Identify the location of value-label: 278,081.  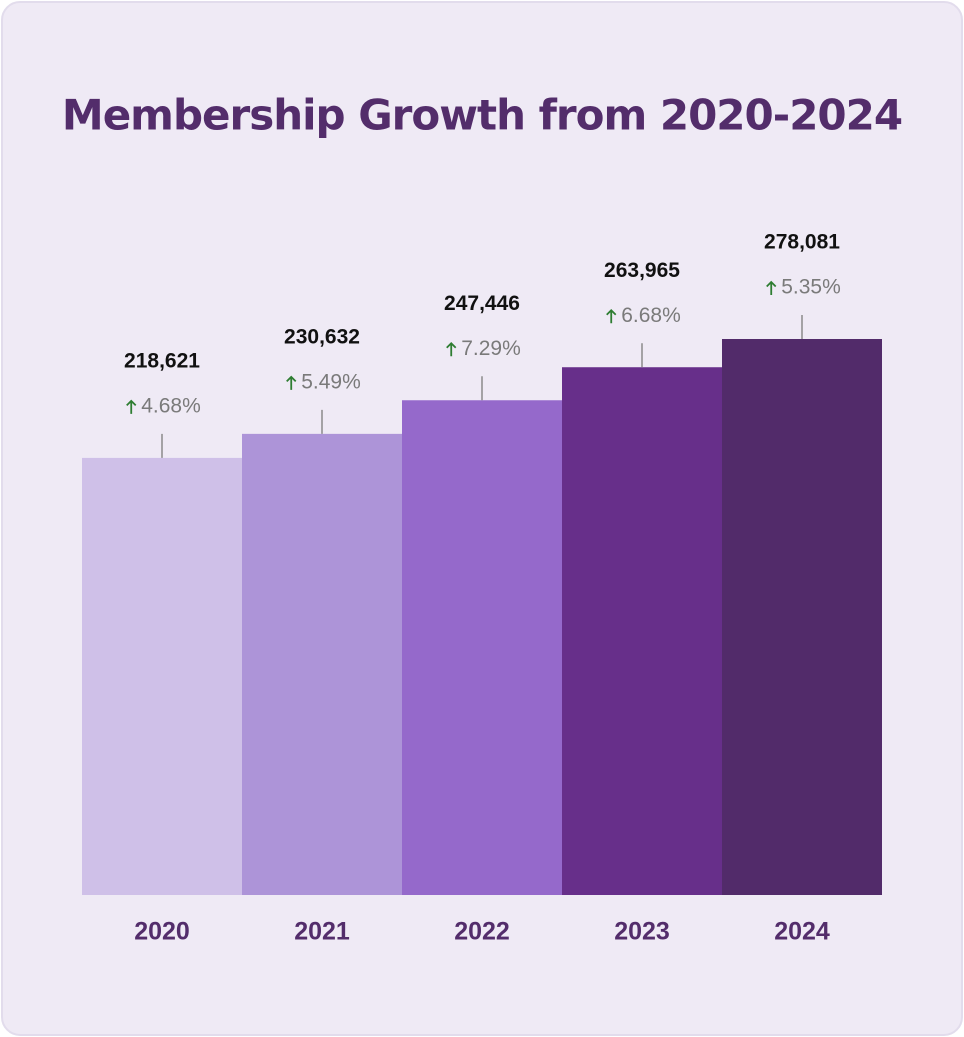
(802, 242).